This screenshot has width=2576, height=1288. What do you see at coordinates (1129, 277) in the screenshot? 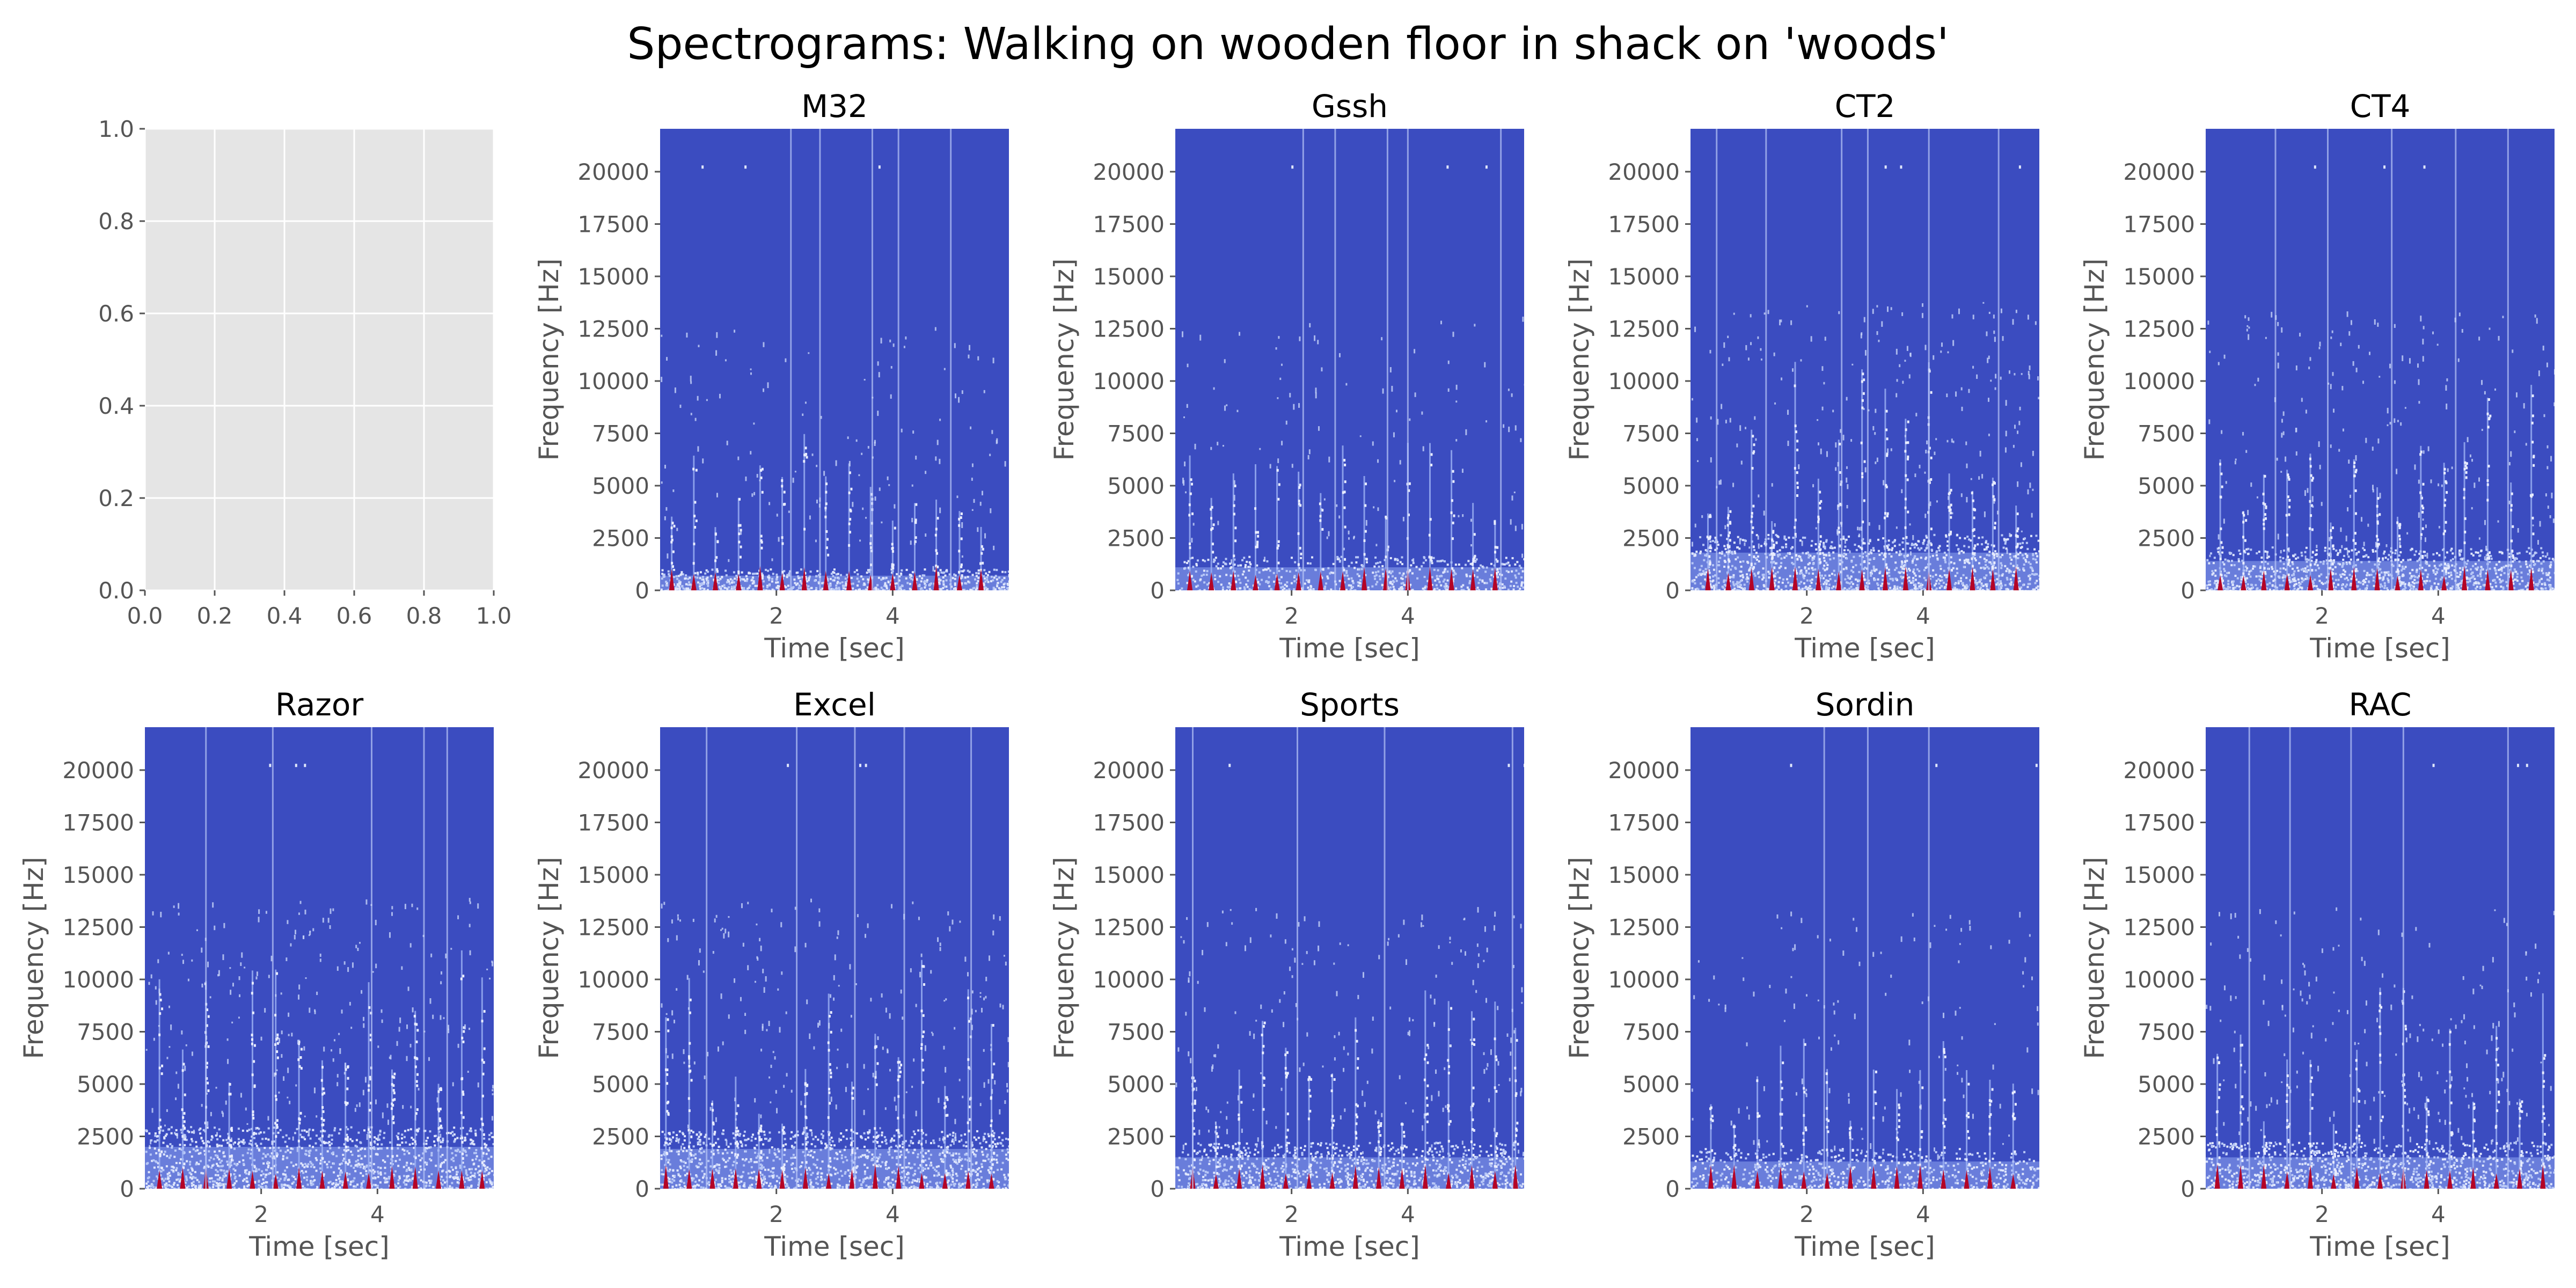
I see `y-tick-label: 15000` at bounding box center [1129, 277].